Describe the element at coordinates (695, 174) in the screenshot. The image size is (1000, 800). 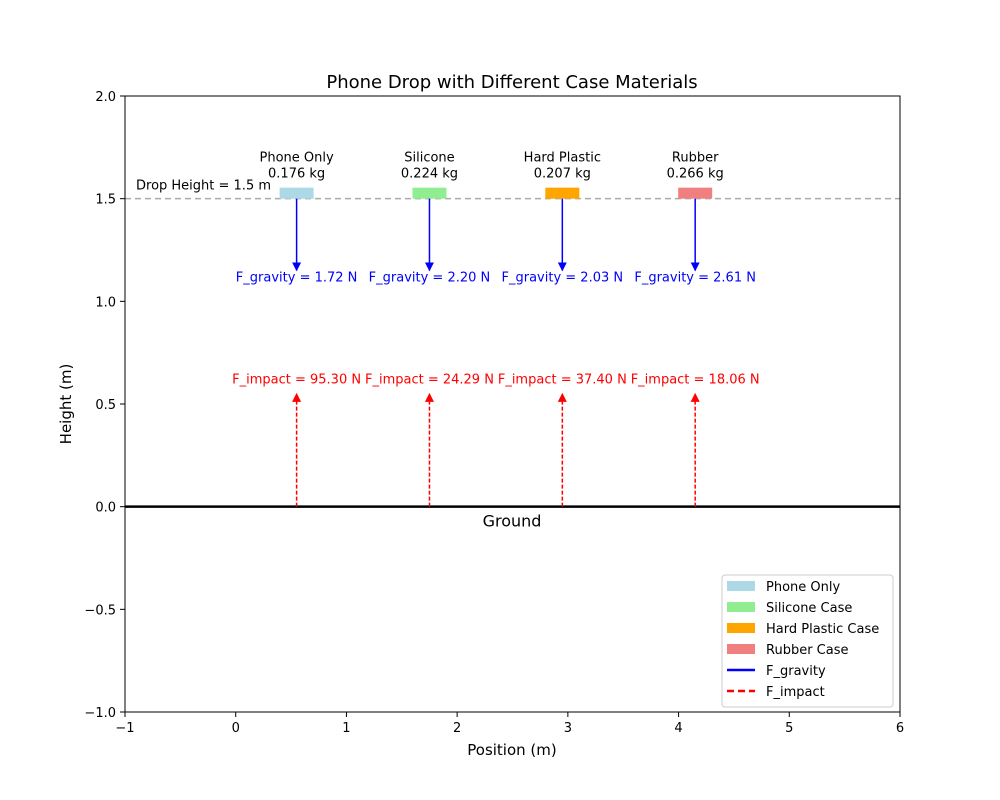
I see `phone-mass-label: 0.266 kg` at that location.